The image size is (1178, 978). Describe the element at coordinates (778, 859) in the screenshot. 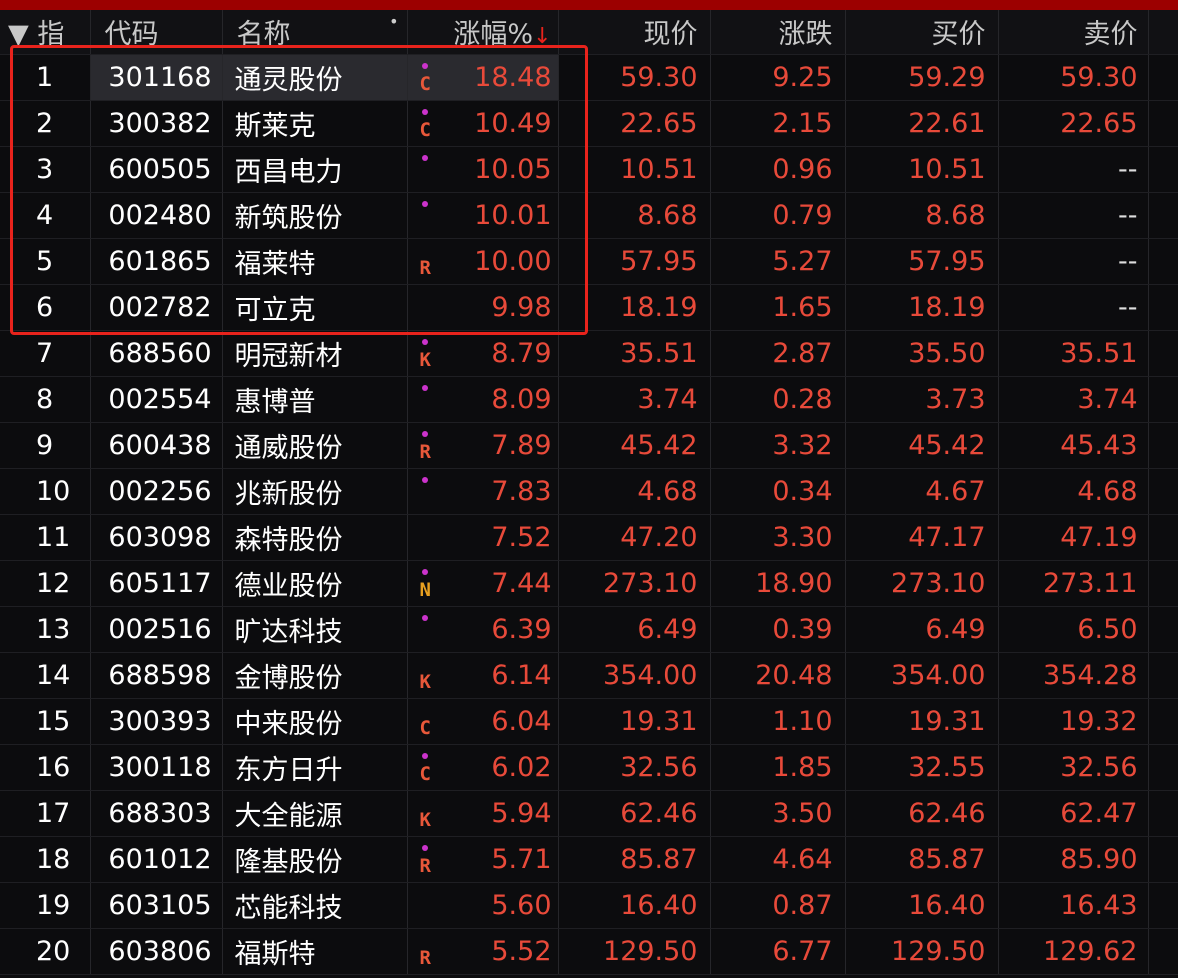

I see `change: 4.64` at that location.